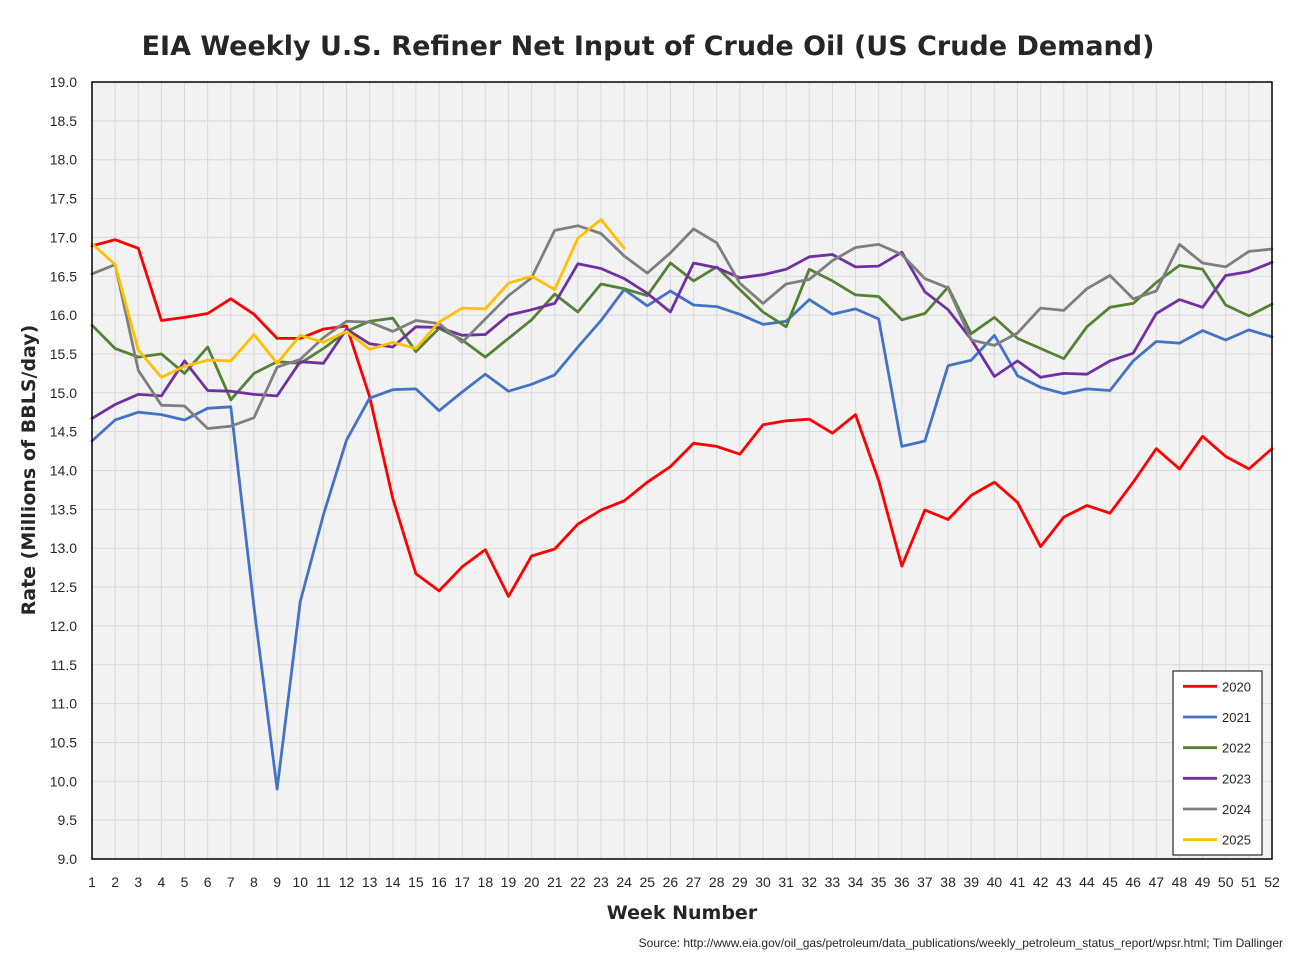 The image size is (1295, 955). Describe the element at coordinates (323, 882) in the screenshot. I see `x-tick-label: 11` at that location.